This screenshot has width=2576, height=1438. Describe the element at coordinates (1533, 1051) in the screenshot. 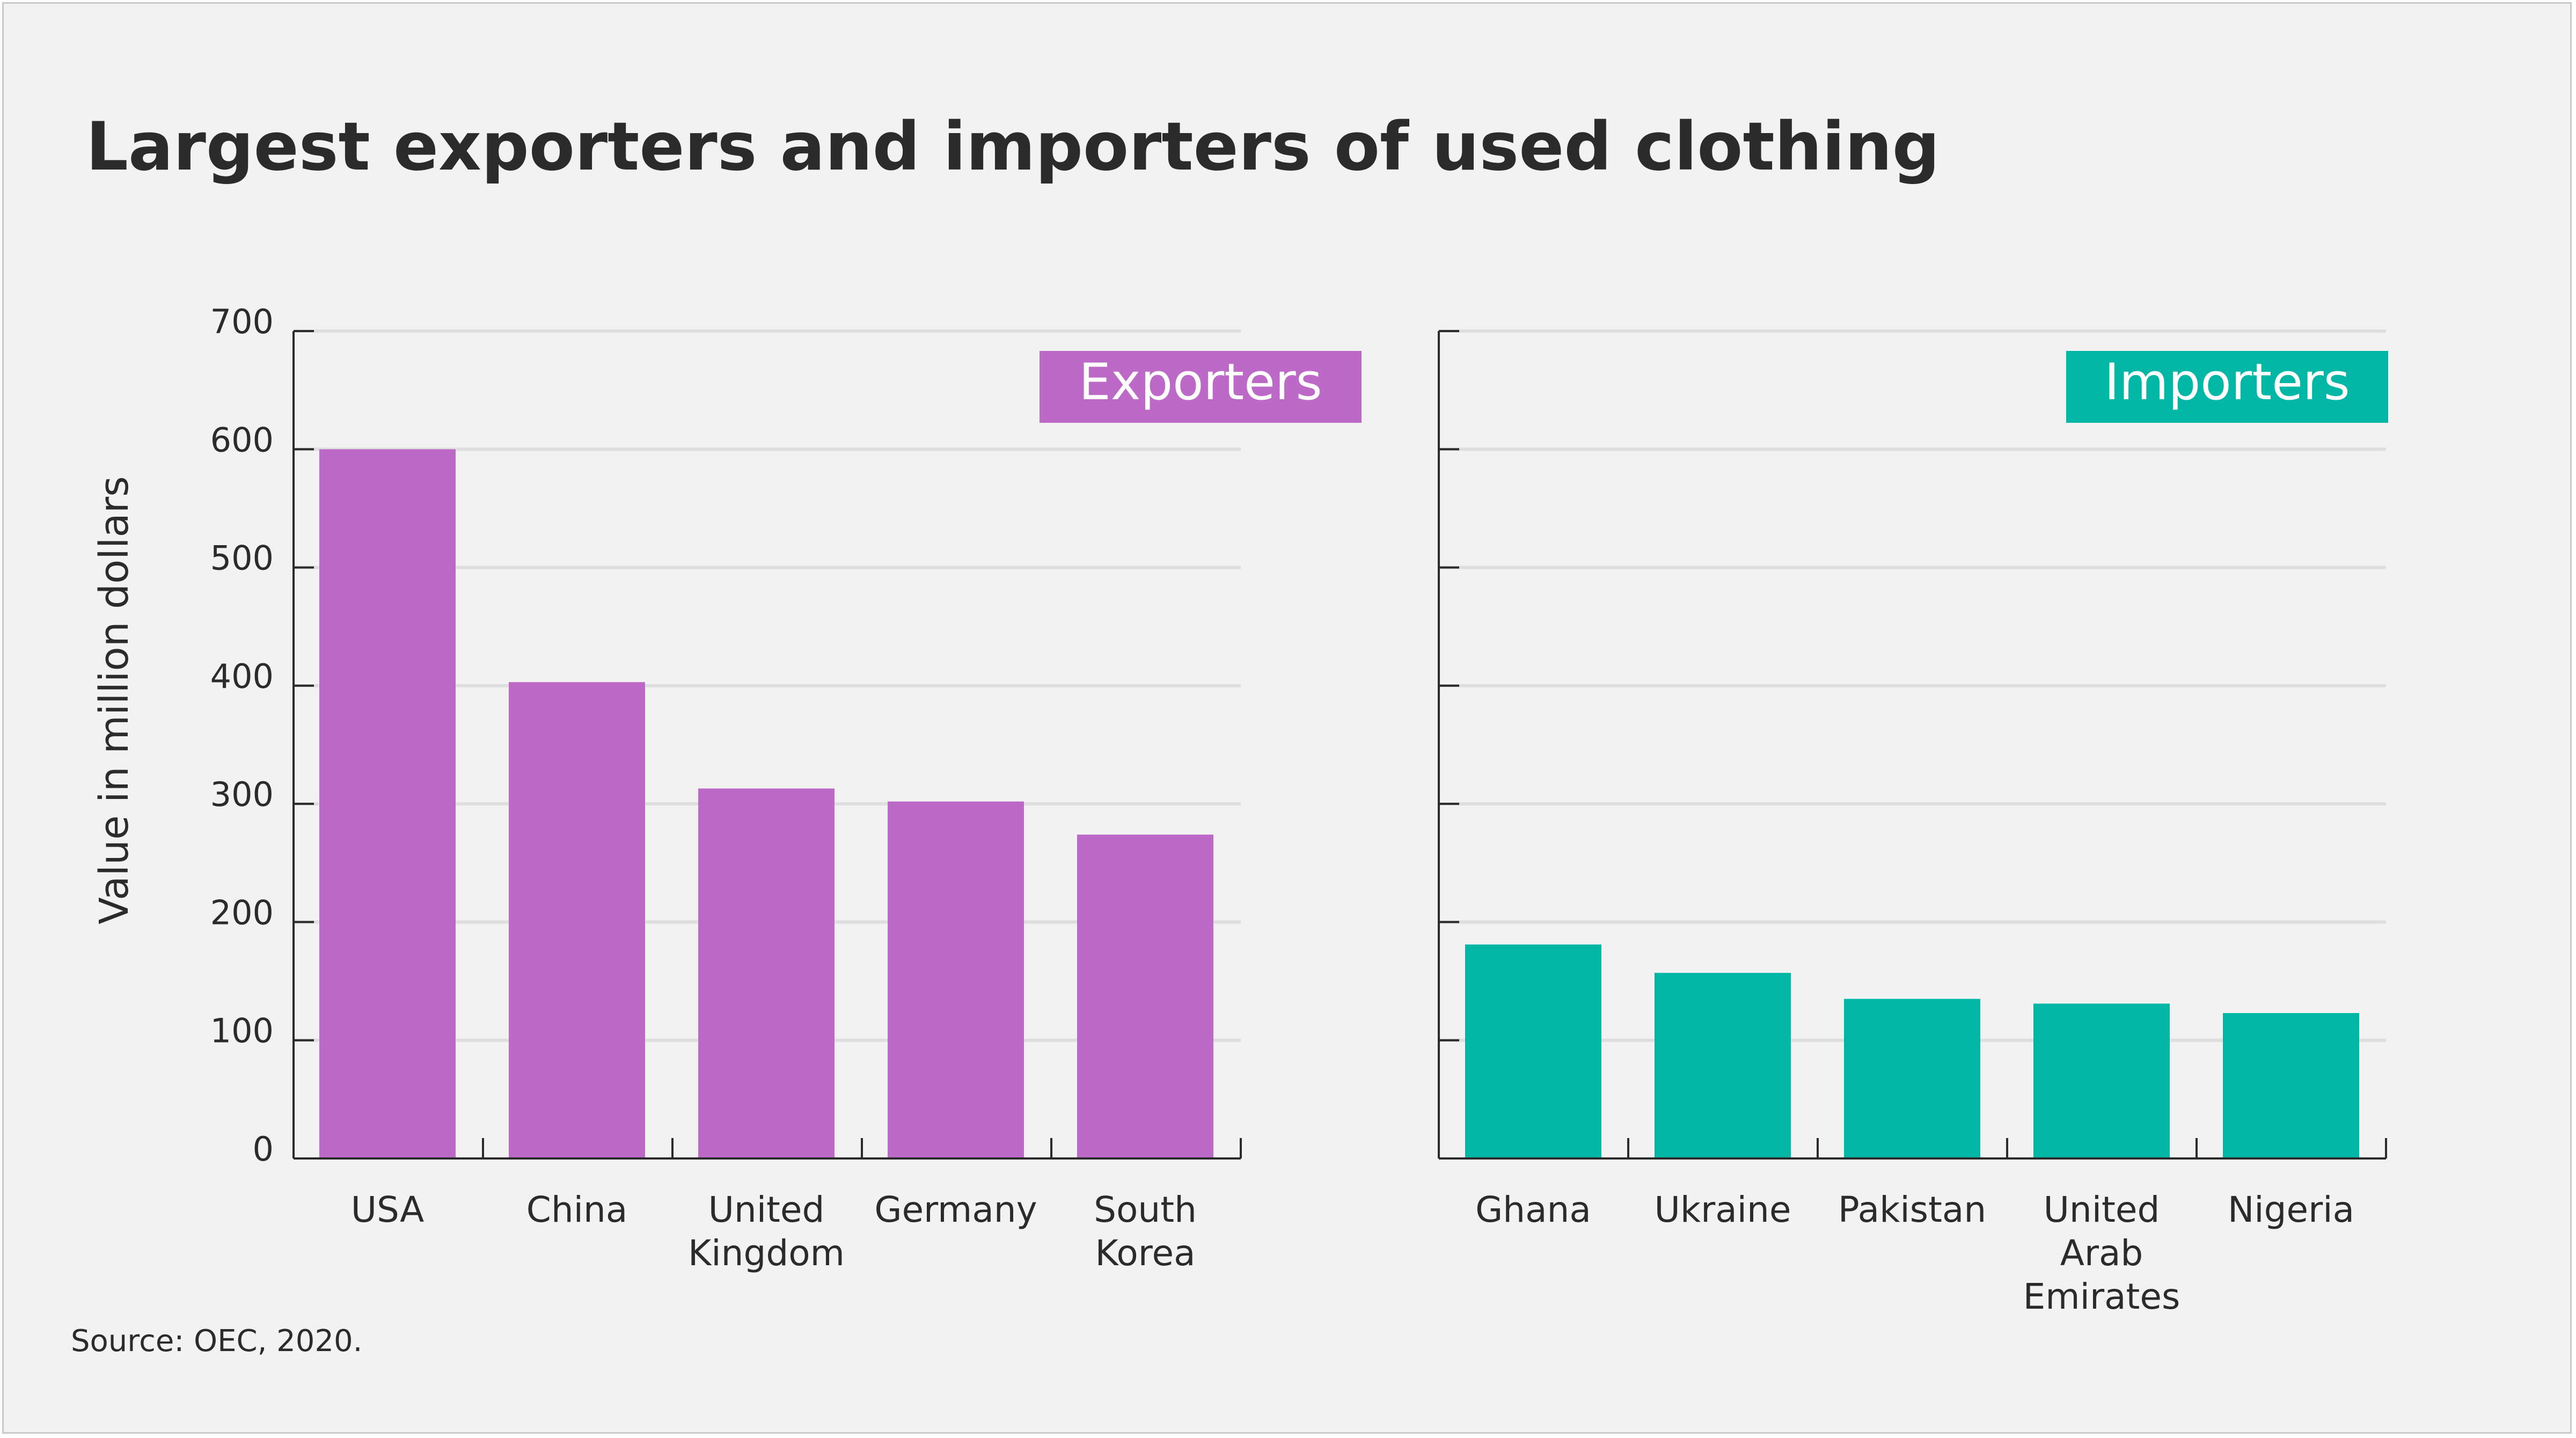

I see `bar-ghana` at that location.